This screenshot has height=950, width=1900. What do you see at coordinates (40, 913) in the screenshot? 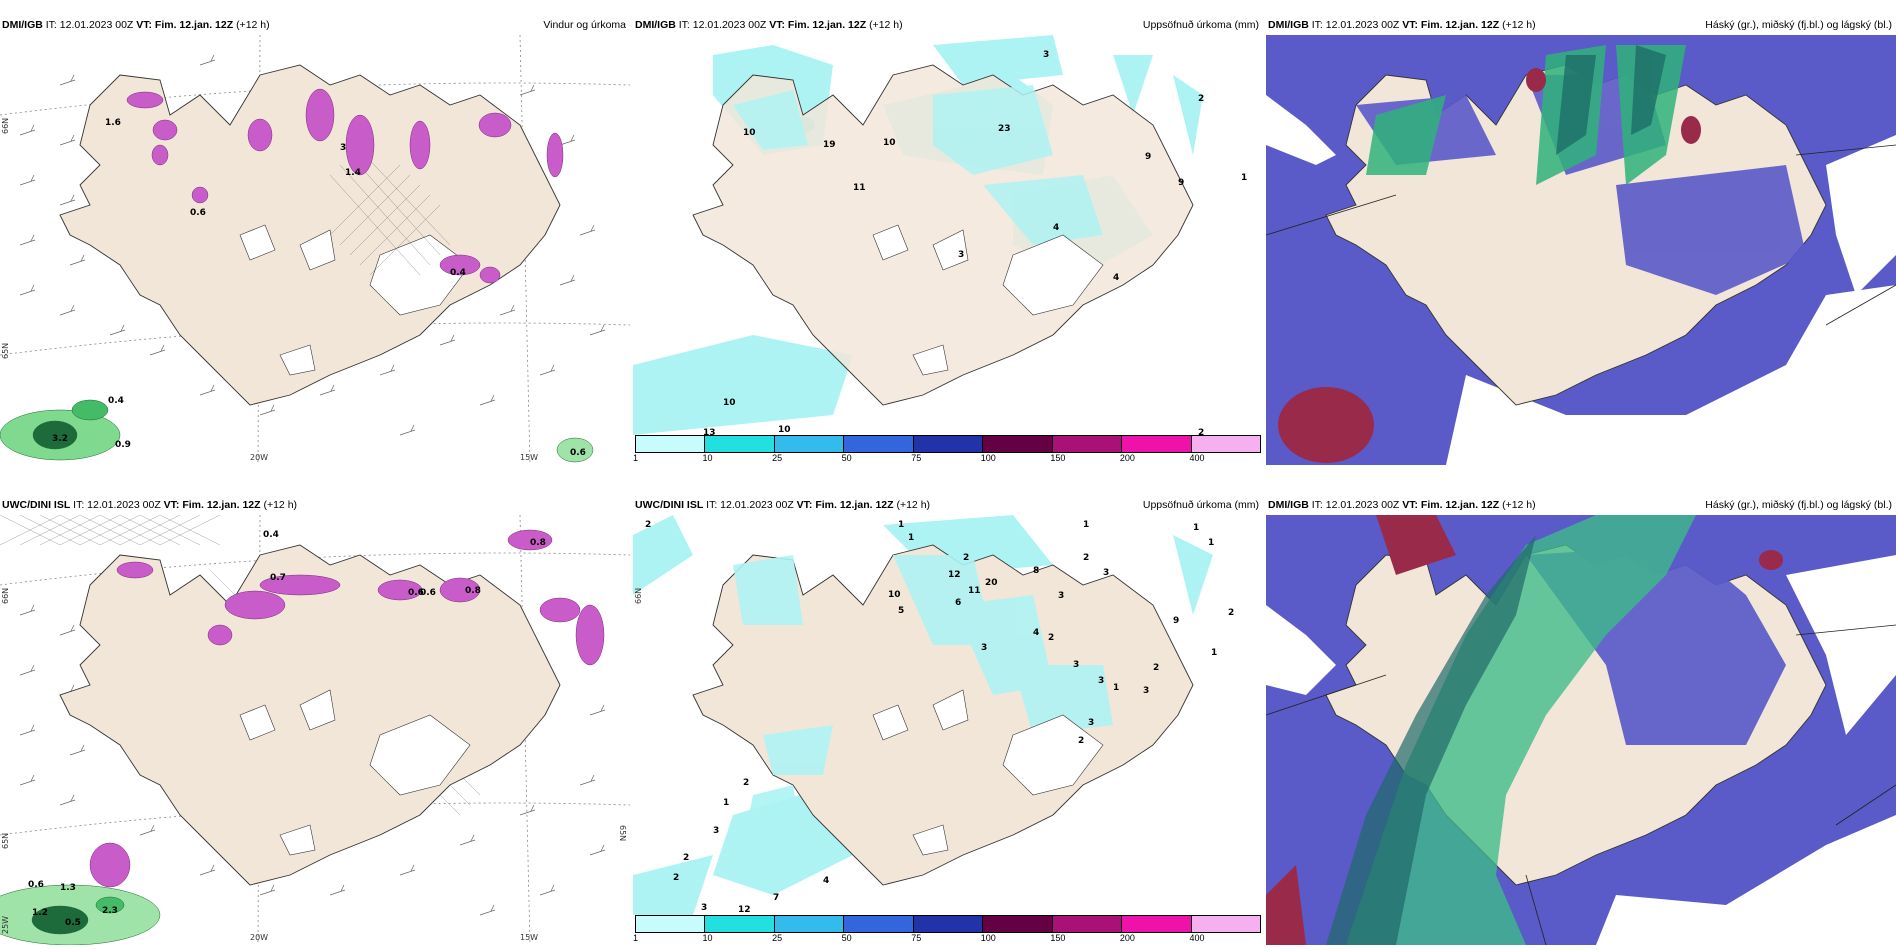
I see `precip-value: 1.2` at bounding box center [40, 913].